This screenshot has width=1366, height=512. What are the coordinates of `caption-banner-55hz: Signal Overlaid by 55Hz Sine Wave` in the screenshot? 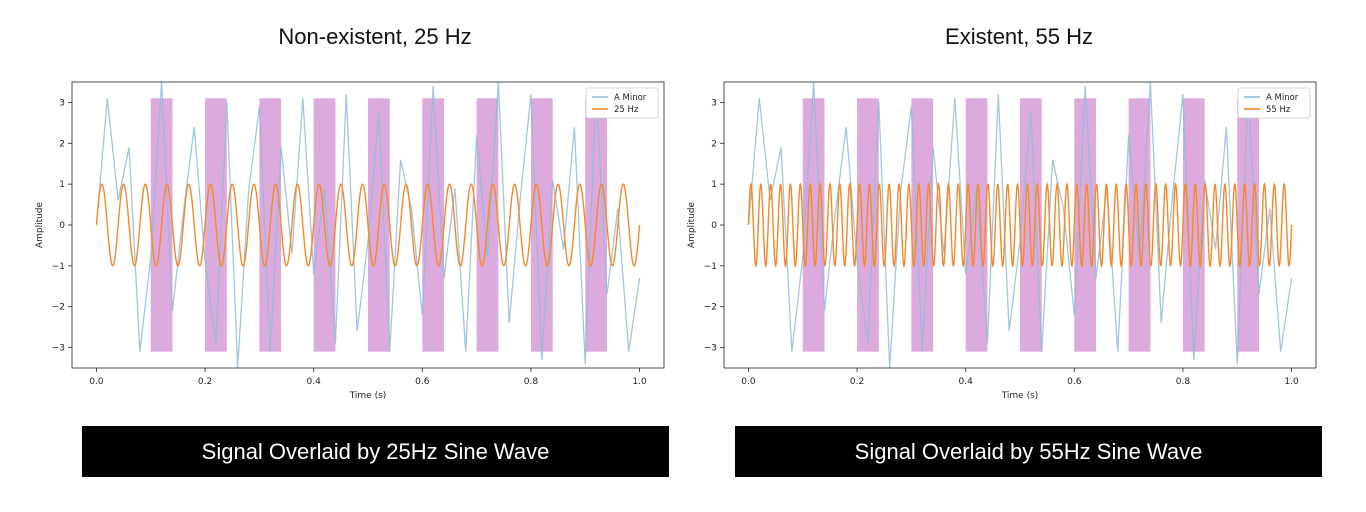 It's located at (1028, 451).